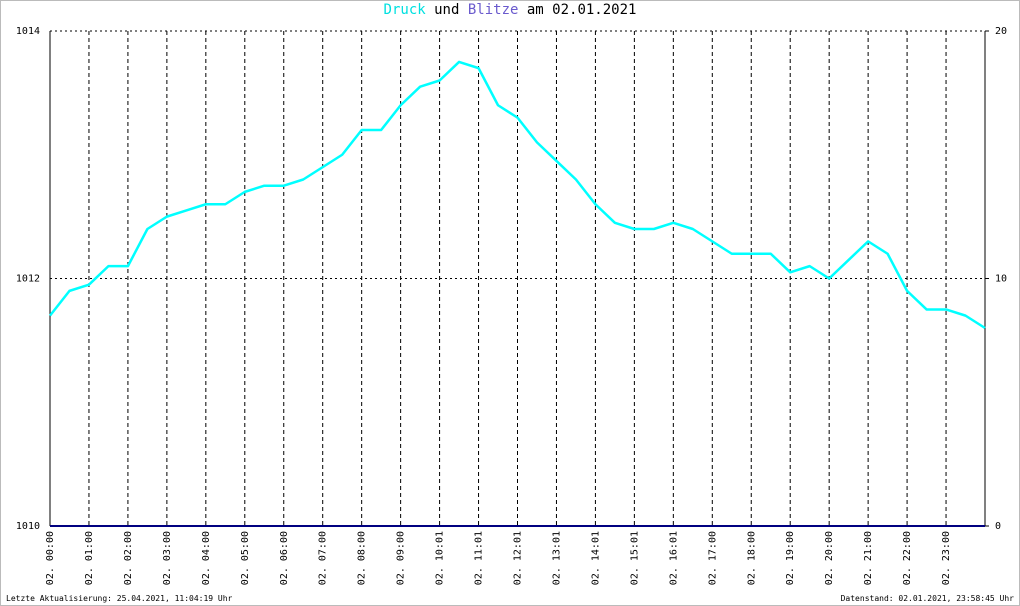 This screenshot has height=606, width=1020. I want to click on title-blitze: Blitze, so click(493, 10).